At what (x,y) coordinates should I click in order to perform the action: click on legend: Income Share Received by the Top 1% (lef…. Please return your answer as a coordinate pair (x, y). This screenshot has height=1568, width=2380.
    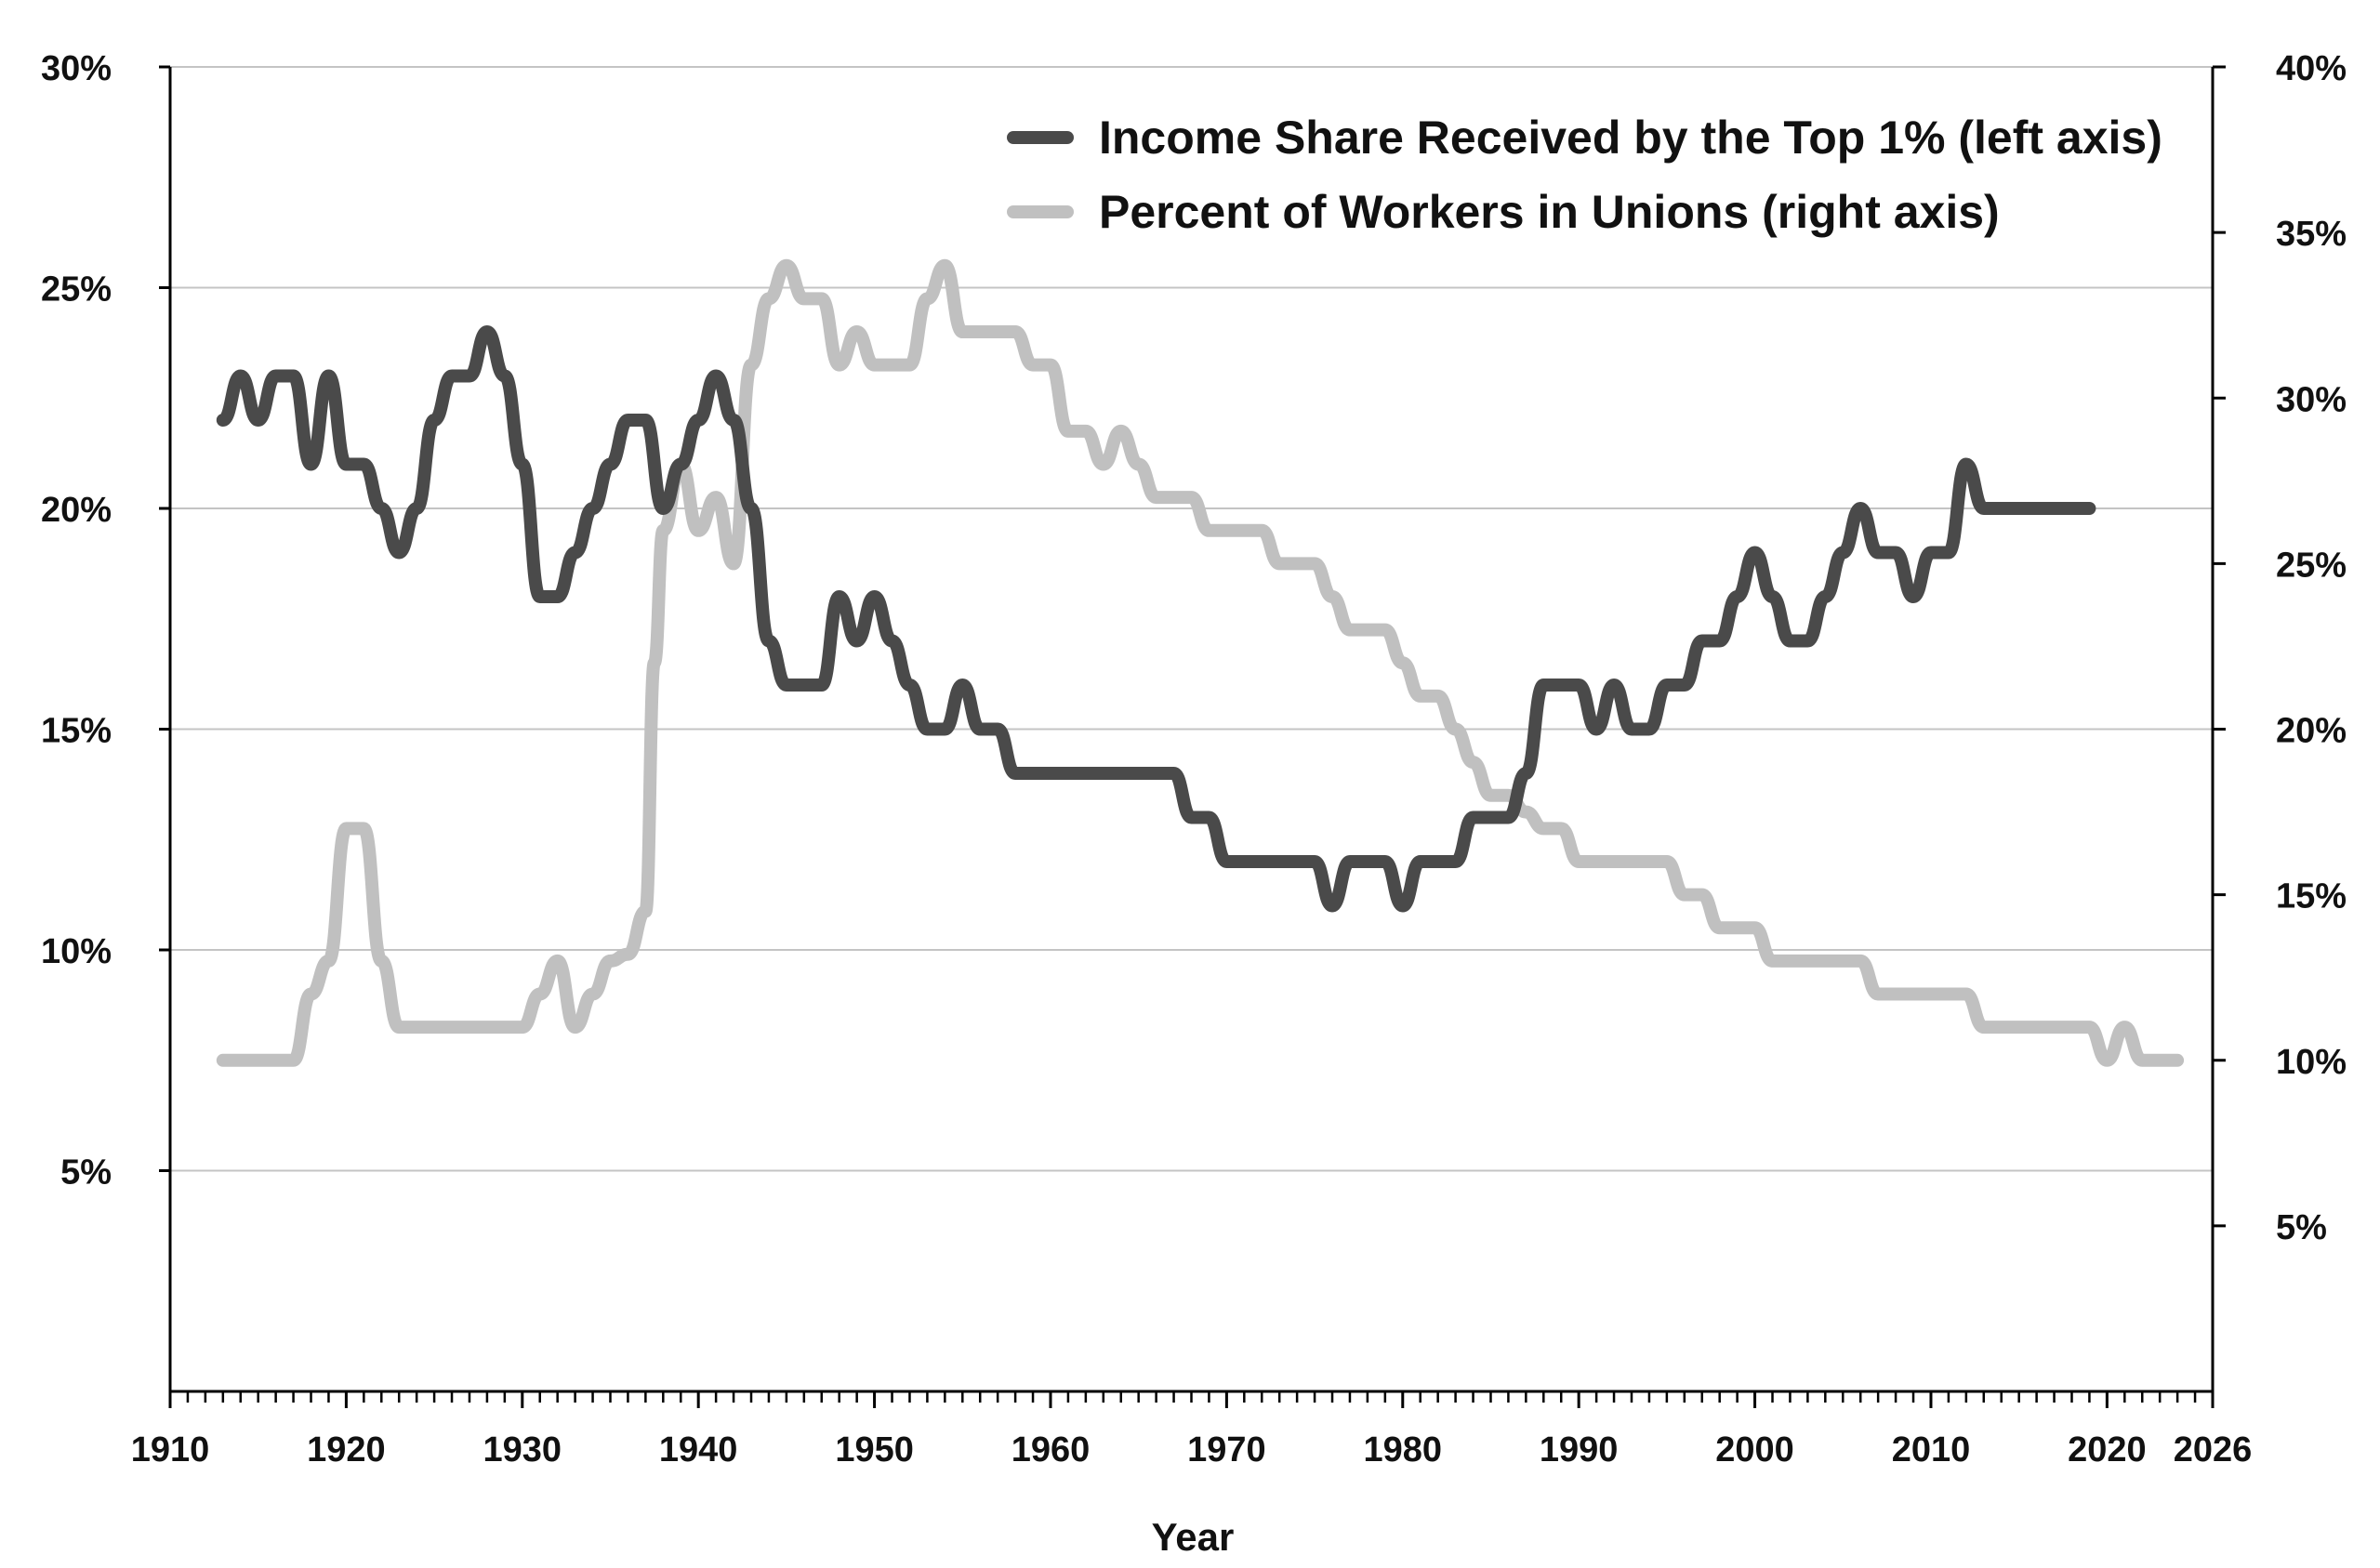
    Looking at the image, I should click on (1584, 175).